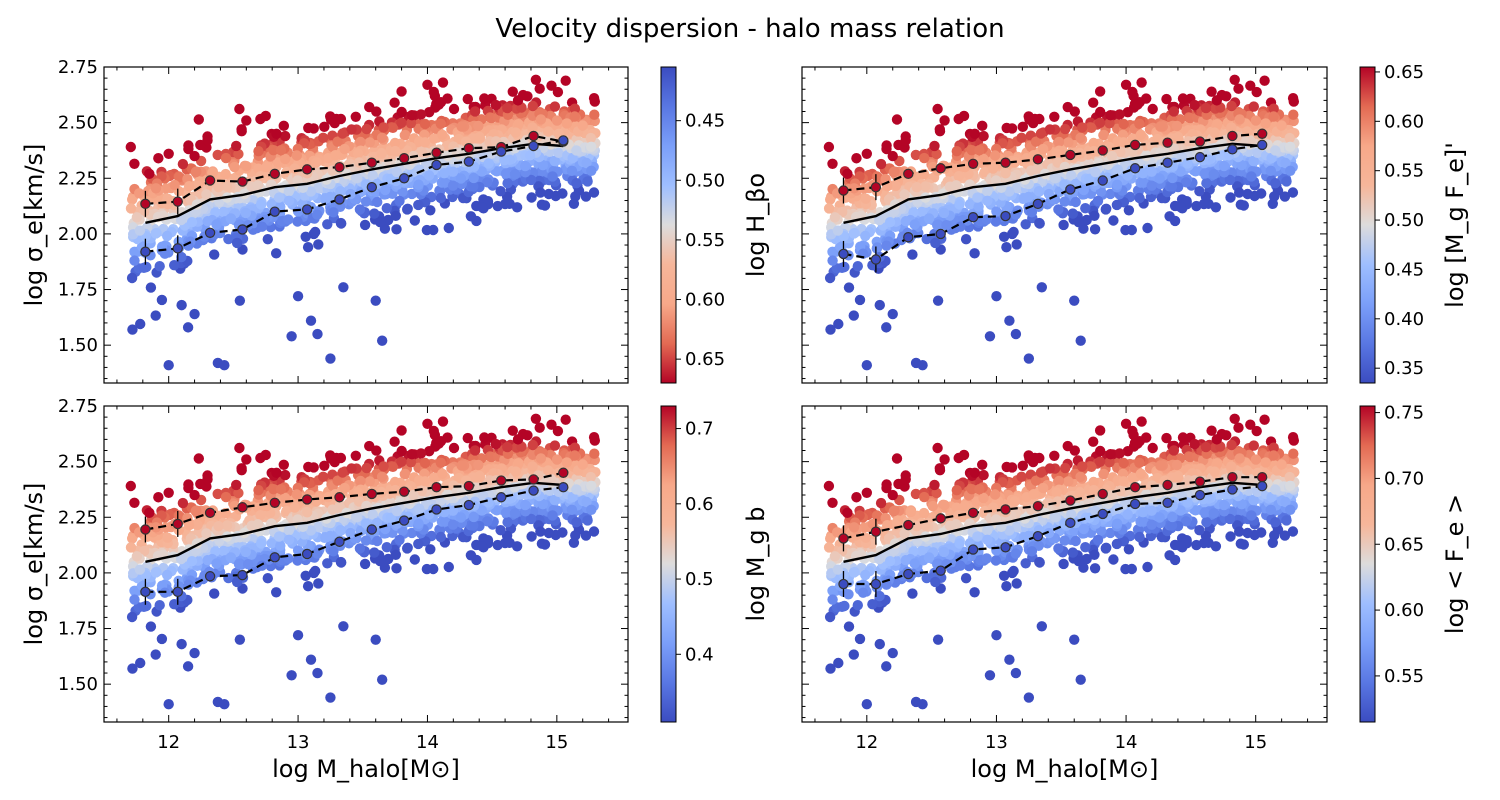 This screenshot has height=800, width=1500. Describe the element at coordinates (1053, 202) in the screenshot. I see `lower-dashed-line` at that location.